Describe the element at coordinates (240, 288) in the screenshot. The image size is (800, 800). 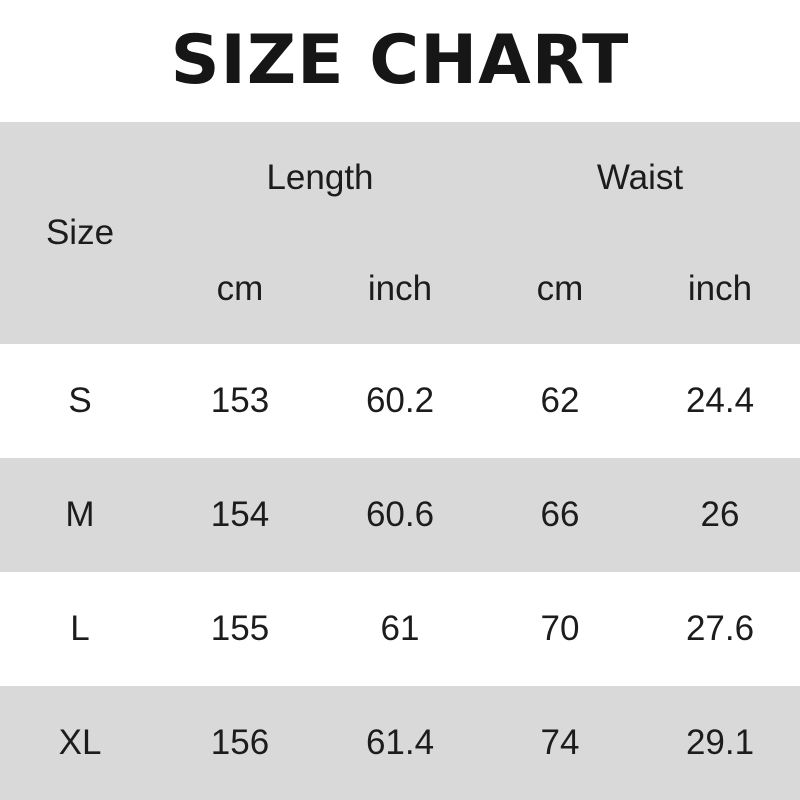
I see `column-header-length-cm: cm` at that location.